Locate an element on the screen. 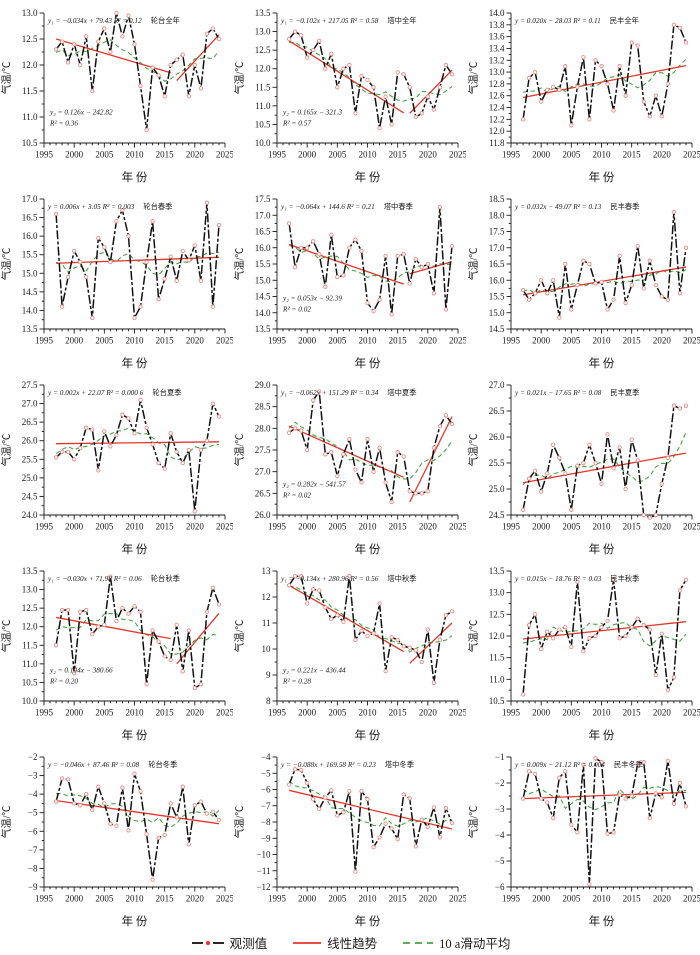  y-tick-label: 15.5 is located at coordinates (263, 264).